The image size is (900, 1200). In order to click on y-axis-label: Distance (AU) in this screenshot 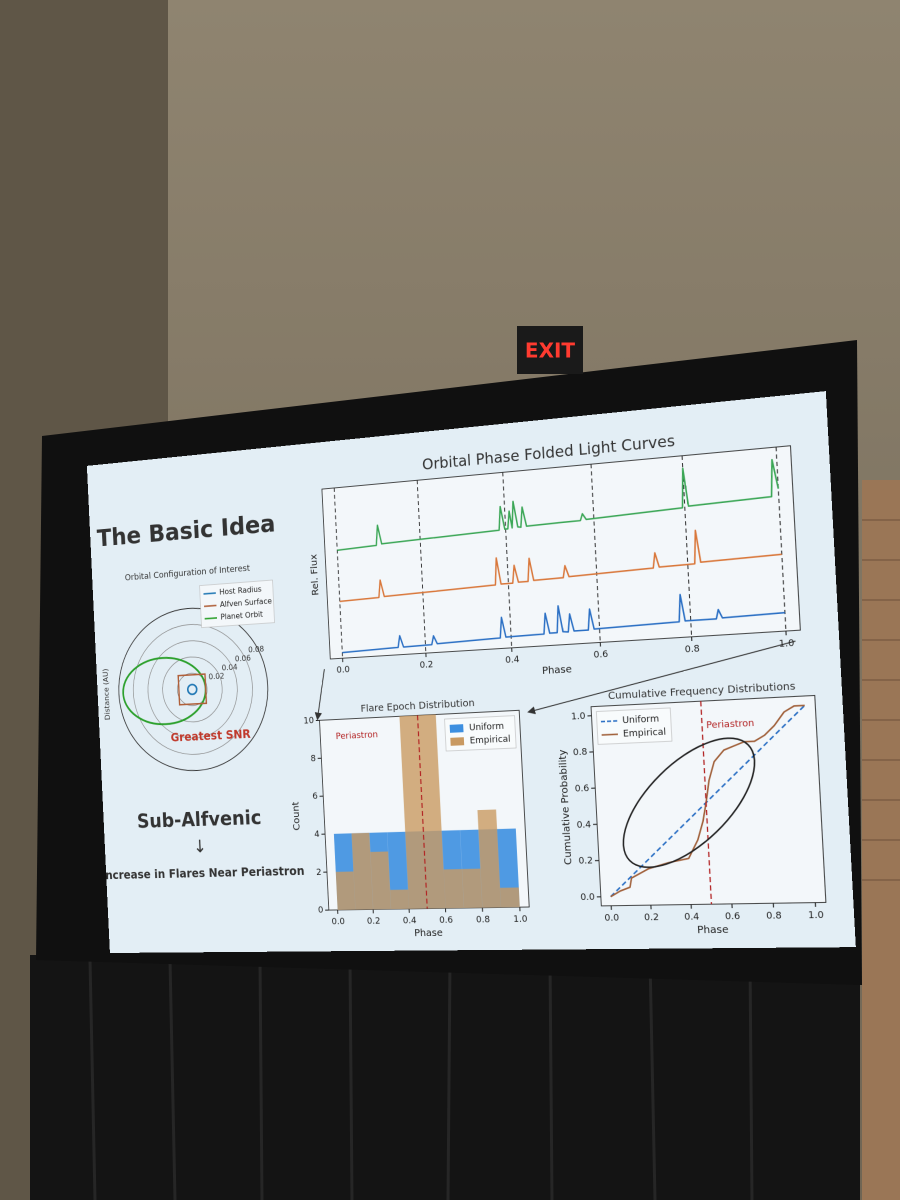, I will do `click(106, 694)`.